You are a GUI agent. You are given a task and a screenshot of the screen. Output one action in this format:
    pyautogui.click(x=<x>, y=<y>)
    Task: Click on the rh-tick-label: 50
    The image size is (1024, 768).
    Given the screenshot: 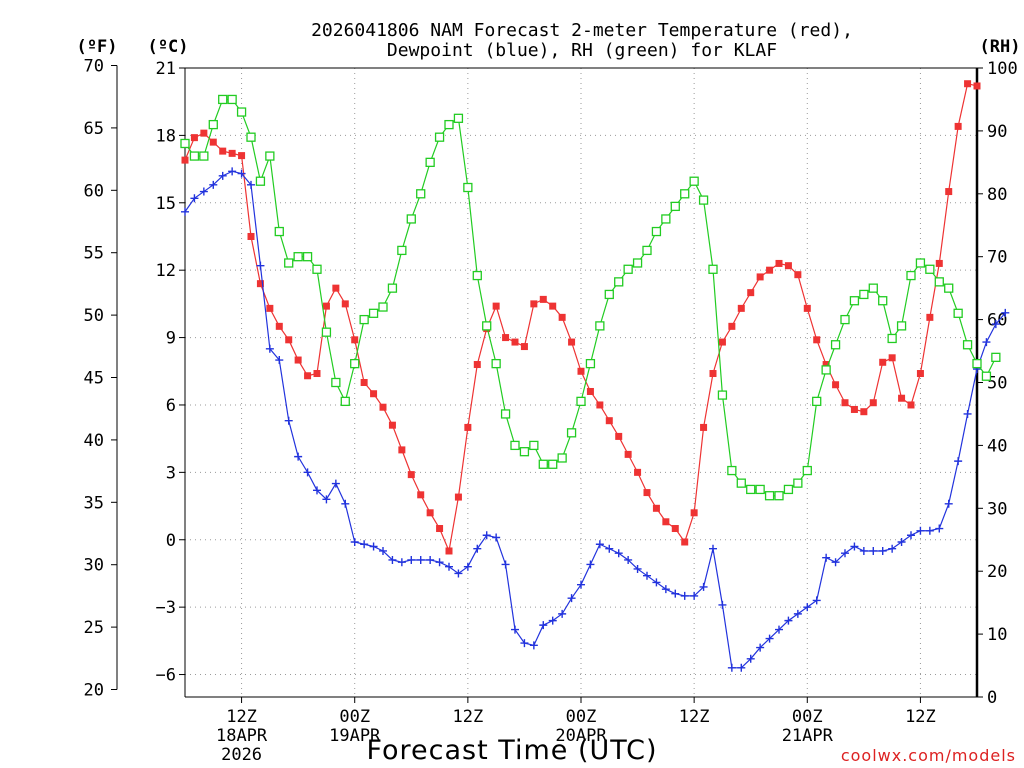 What is the action you would take?
    pyautogui.click(x=997, y=384)
    